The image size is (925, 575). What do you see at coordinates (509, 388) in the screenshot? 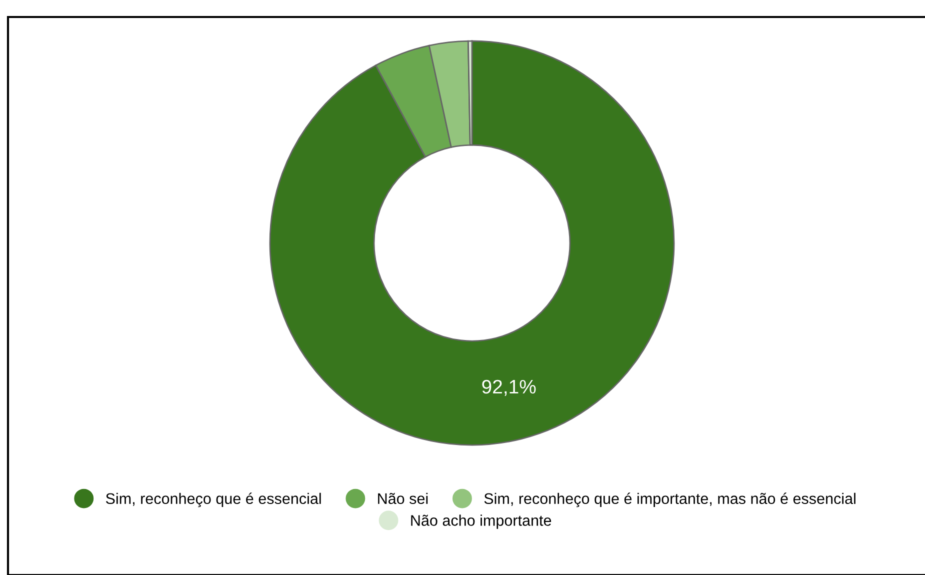
I see `data-label: 92,1%` at bounding box center [509, 388].